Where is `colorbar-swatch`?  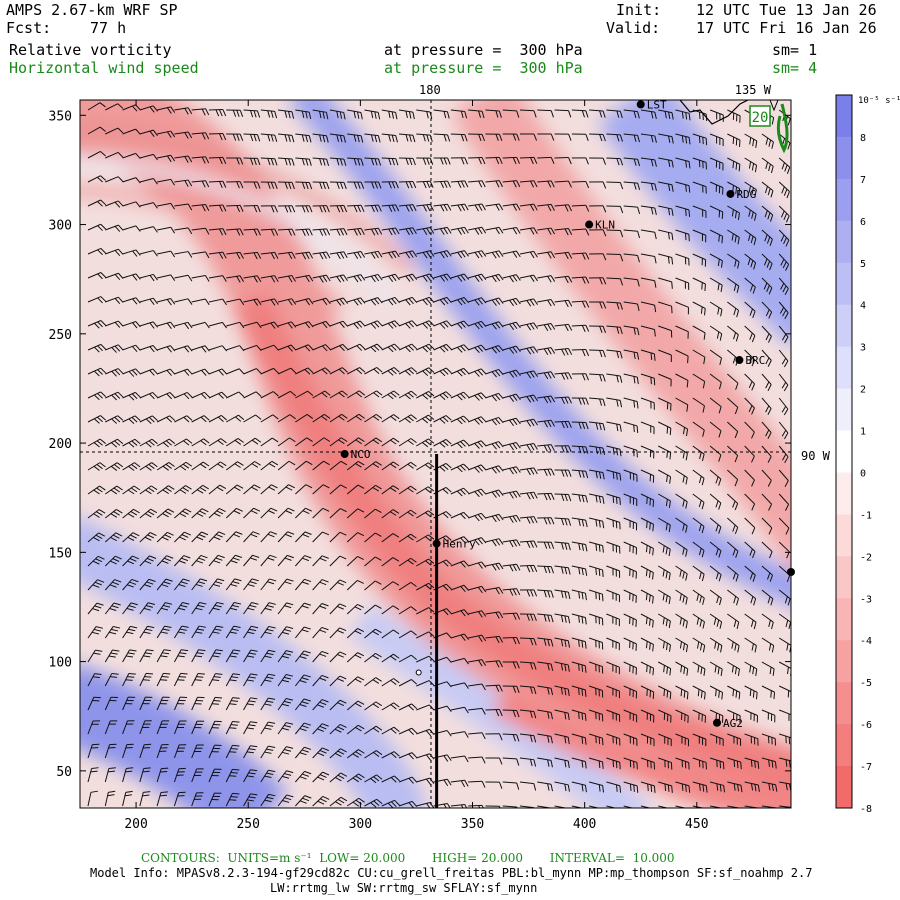 colorbar-swatch is located at coordinates (844, 116).